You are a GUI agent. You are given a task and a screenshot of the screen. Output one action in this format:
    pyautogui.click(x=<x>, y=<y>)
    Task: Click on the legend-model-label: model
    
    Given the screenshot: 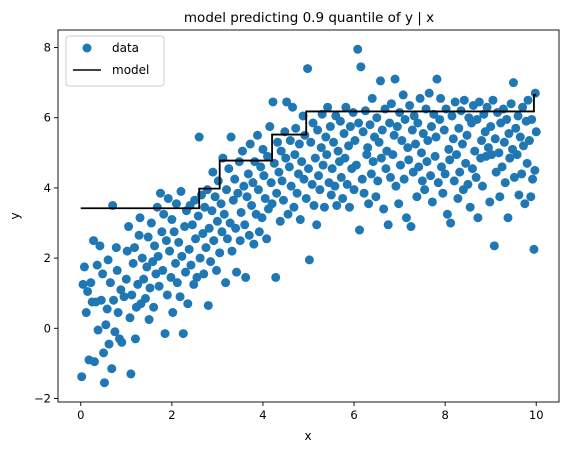 What is the action you would take?
    pyautogui.click(x=130, y=70)
    